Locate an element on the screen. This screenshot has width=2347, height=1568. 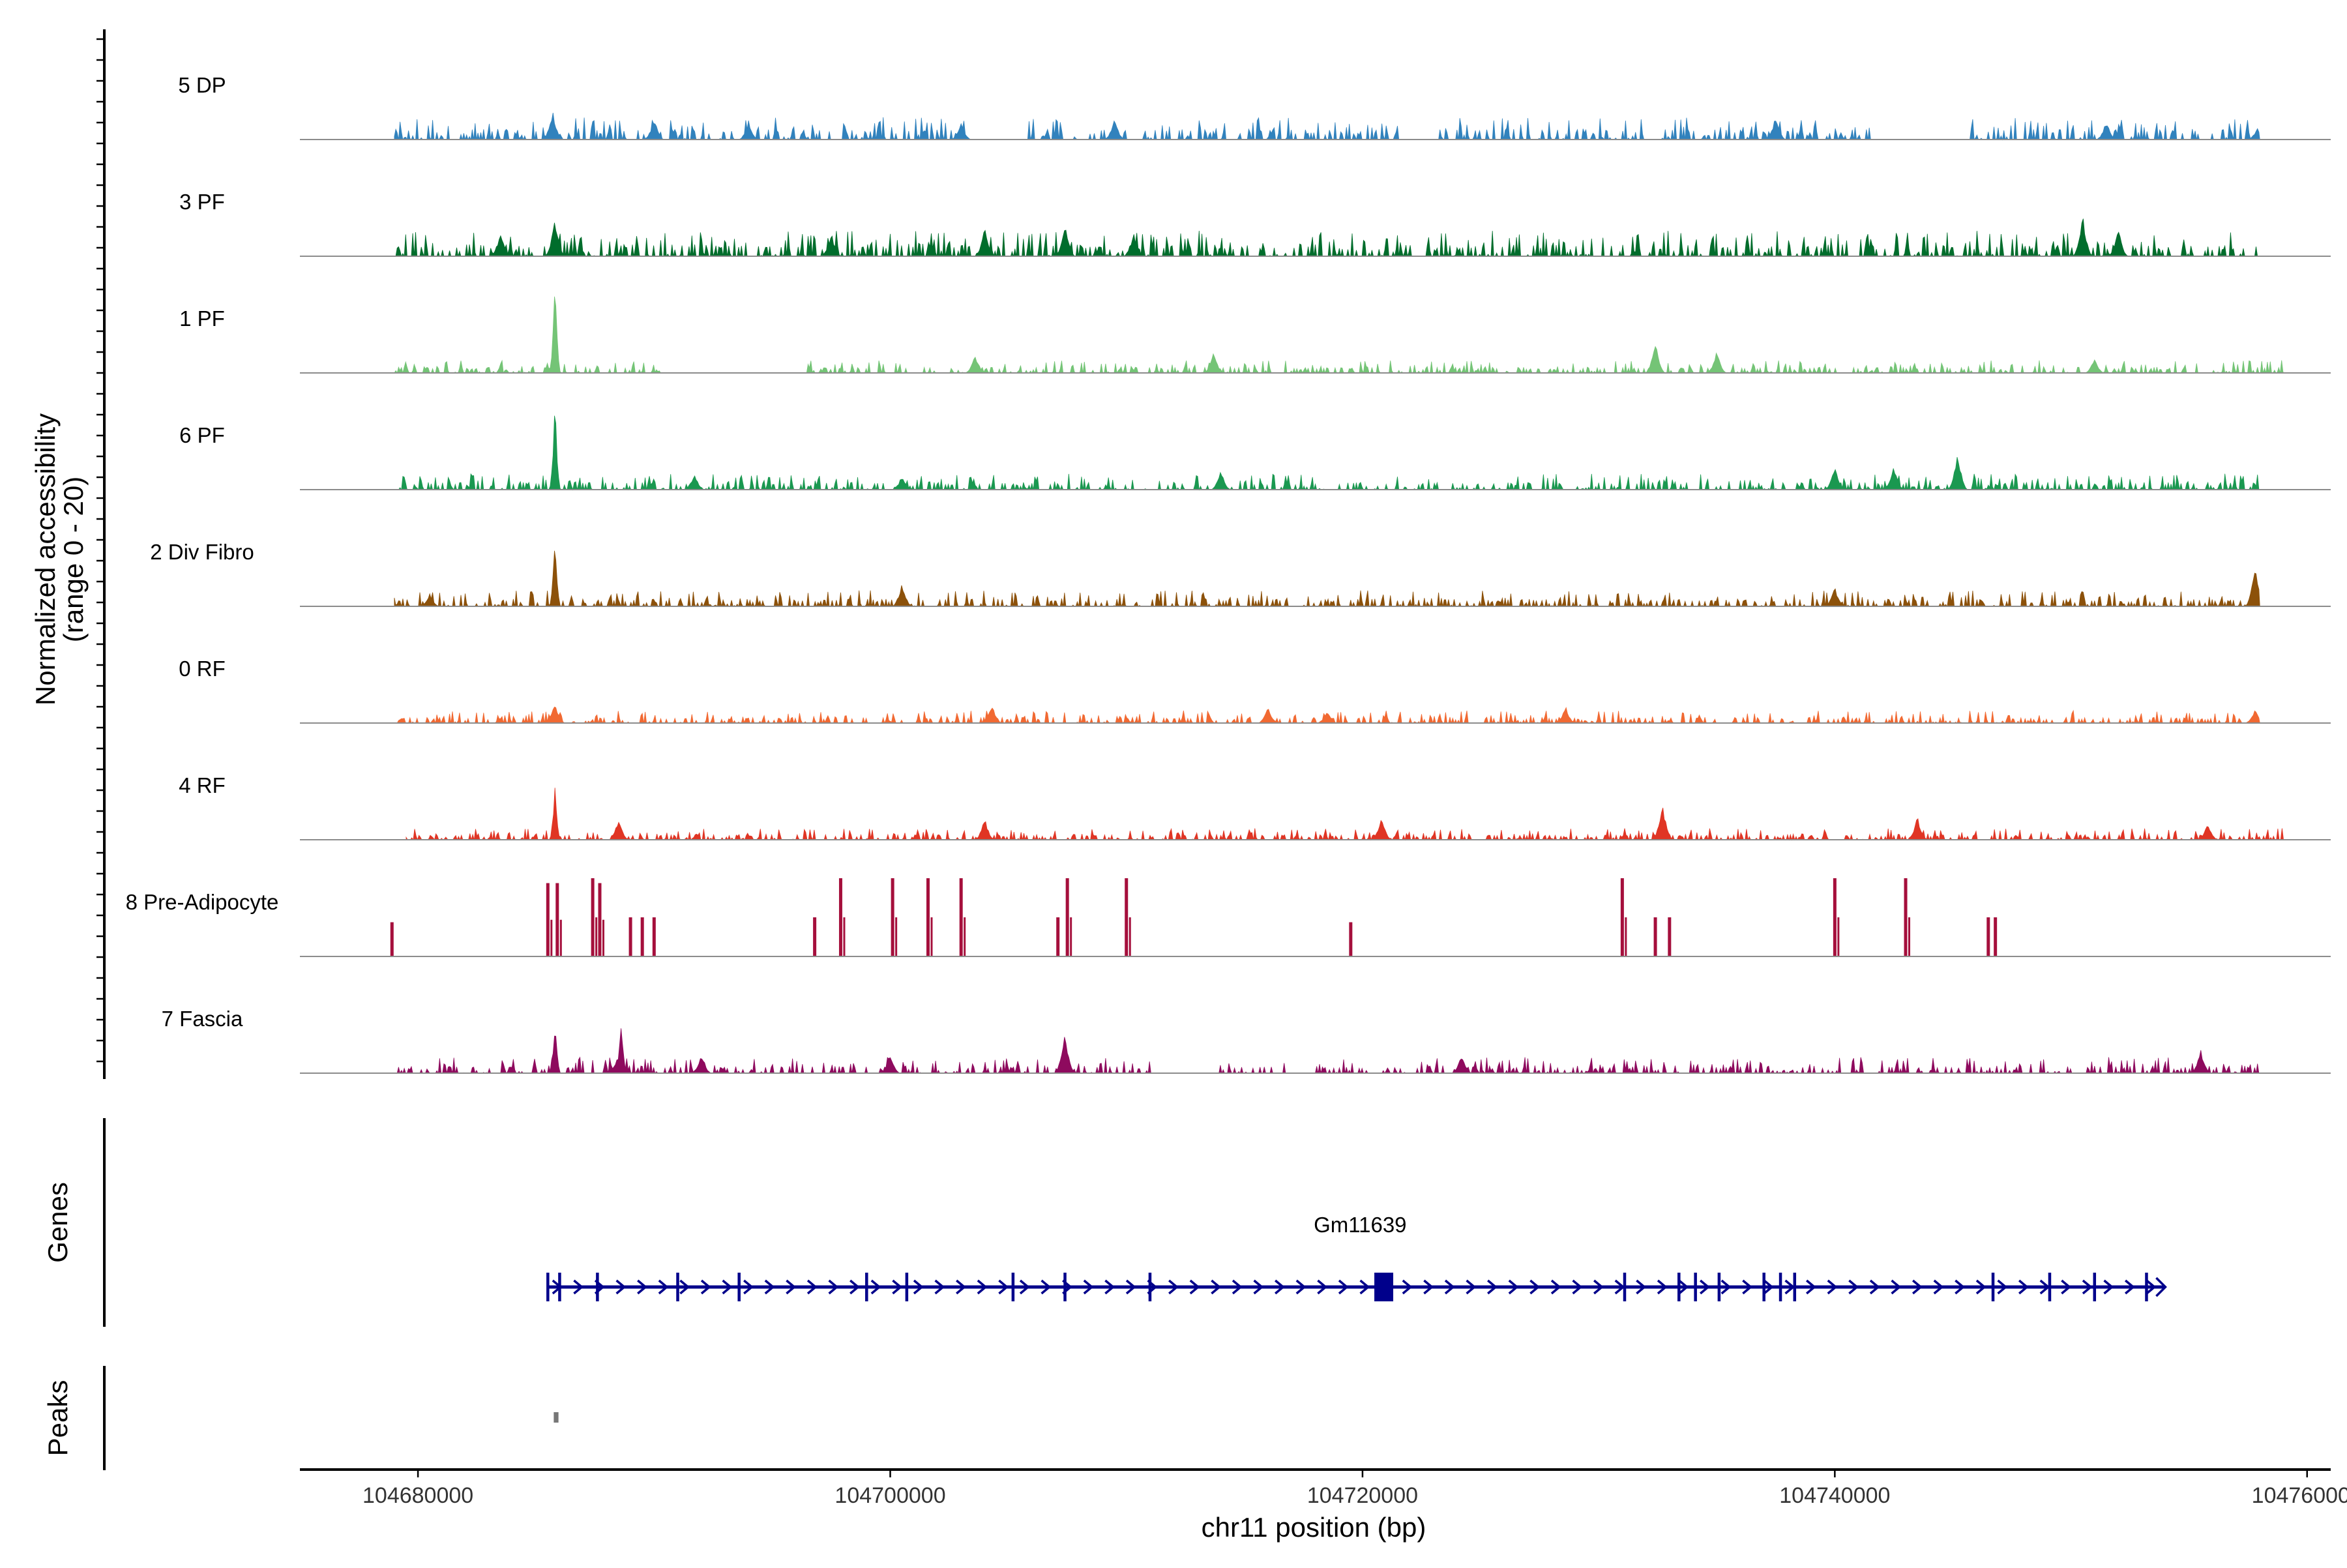
track-label: 8 Pre-Adipocyte is located at coordinates (202, 902).